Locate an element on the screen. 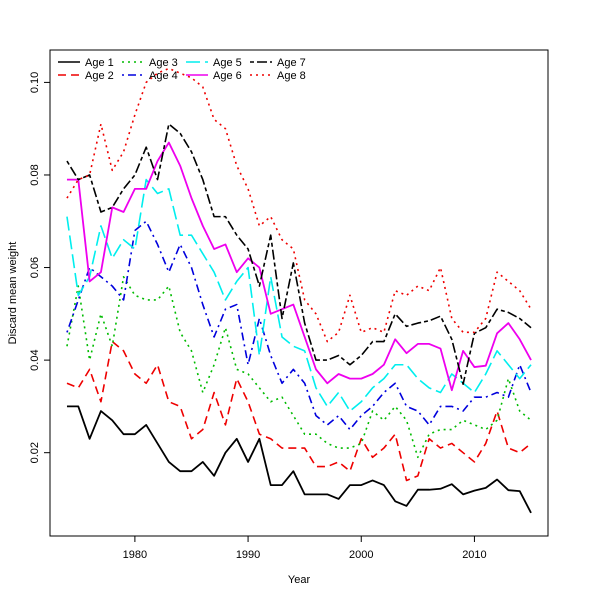 The width and height of the screenshot is (600, 600). legend-item-age-4: Age 4 is located at coordinates (150, 76).